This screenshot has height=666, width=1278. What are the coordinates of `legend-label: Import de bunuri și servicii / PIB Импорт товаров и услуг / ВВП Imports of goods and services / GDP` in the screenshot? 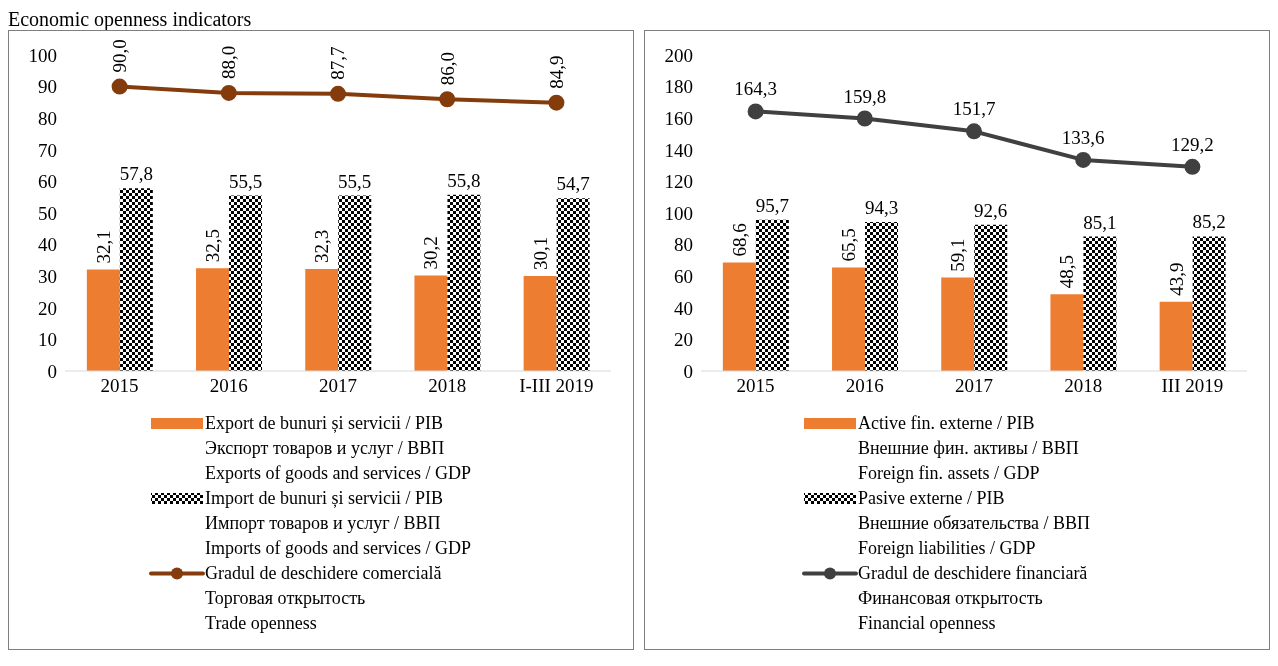 It's located at (338, 523).